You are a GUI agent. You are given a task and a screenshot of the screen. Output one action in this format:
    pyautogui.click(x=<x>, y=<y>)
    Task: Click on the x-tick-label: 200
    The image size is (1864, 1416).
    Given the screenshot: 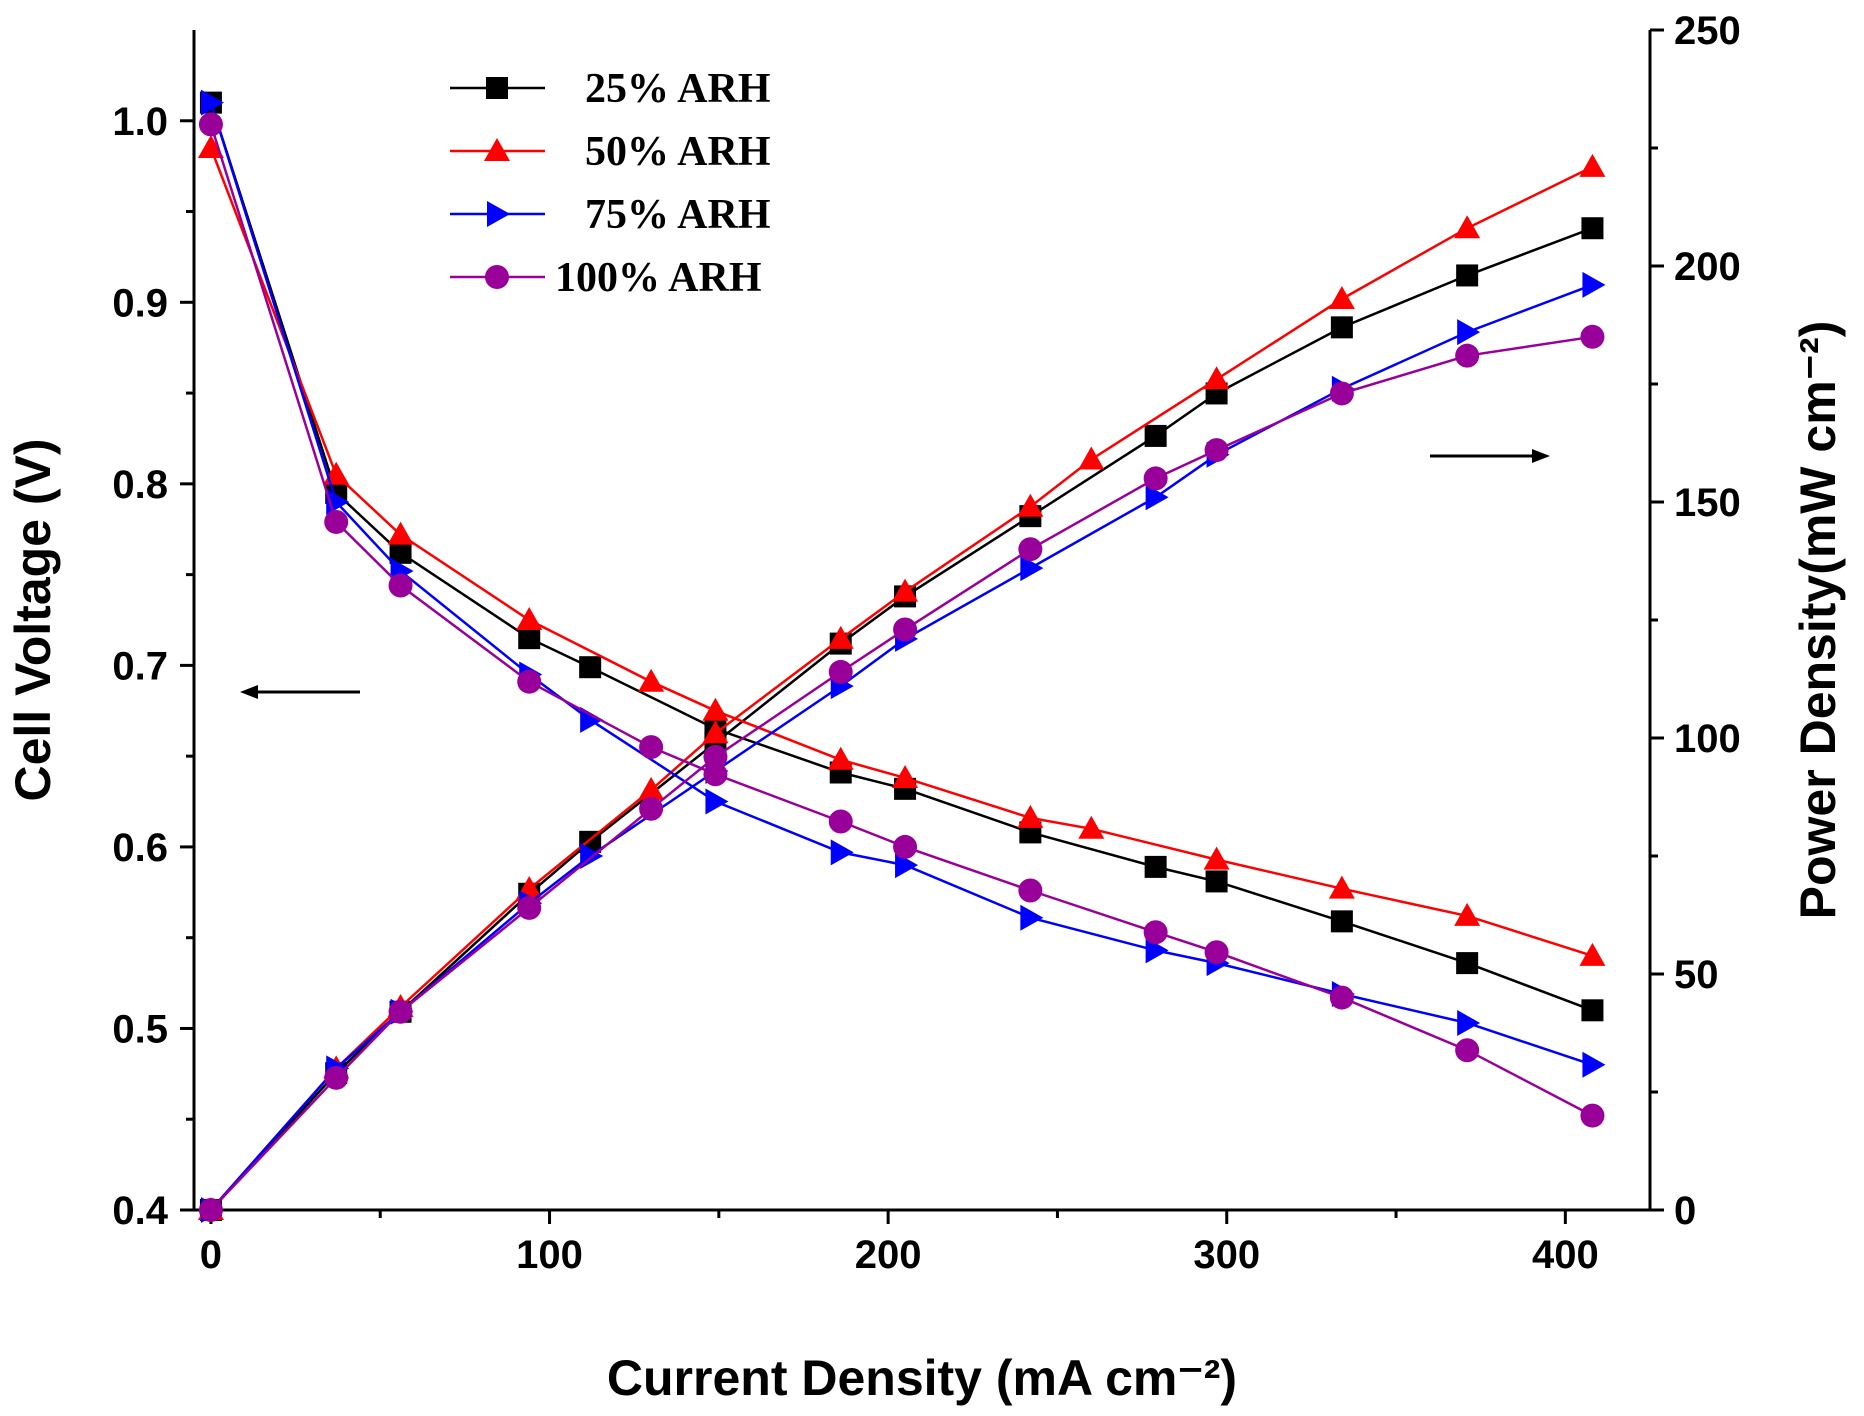 What is the action you would take?
    pyautogui.click(x=888, y=1255)
    